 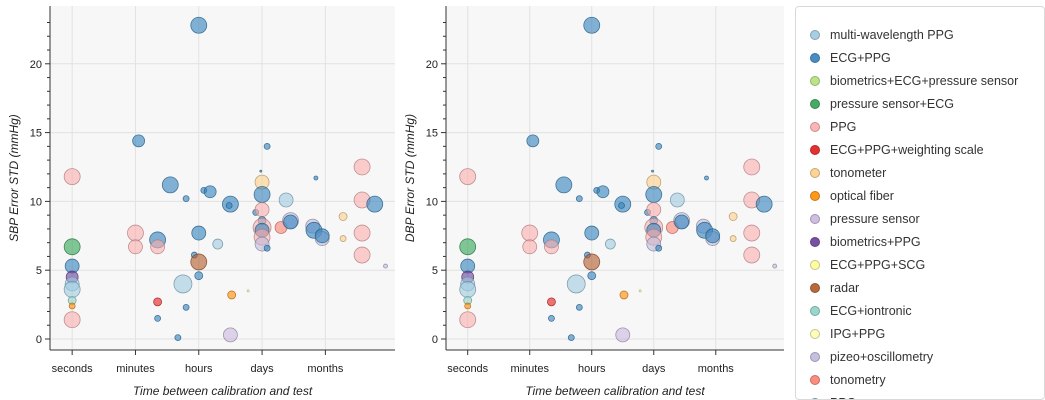 What do you see at coordinates (920, 218) in the screenshot?
I see `legend-item: pressure sensor` at bounding box center [920, 218].